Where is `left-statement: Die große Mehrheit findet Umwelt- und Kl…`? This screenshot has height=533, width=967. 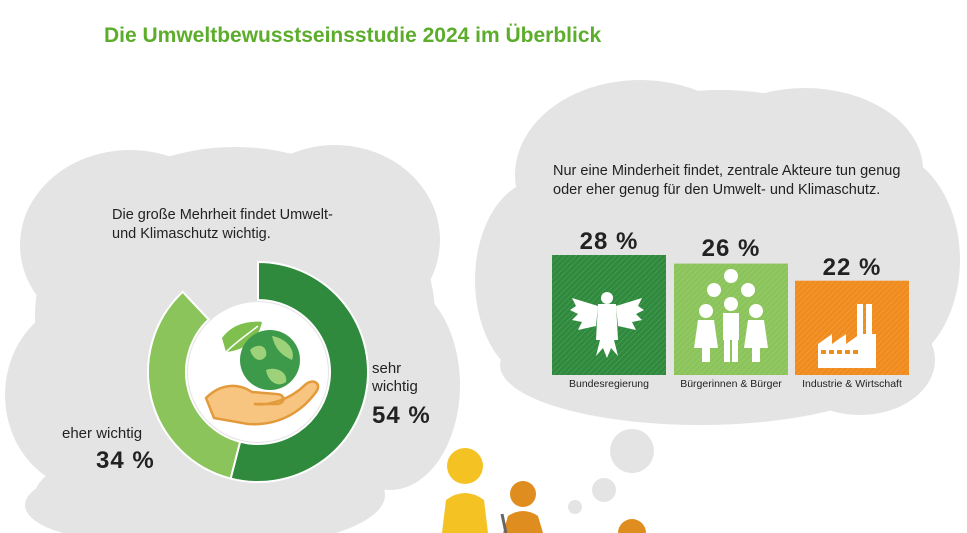 left-statement: Die große Mehrheit findet Umwelt- und Kl… is located at coordinates (222, 224).